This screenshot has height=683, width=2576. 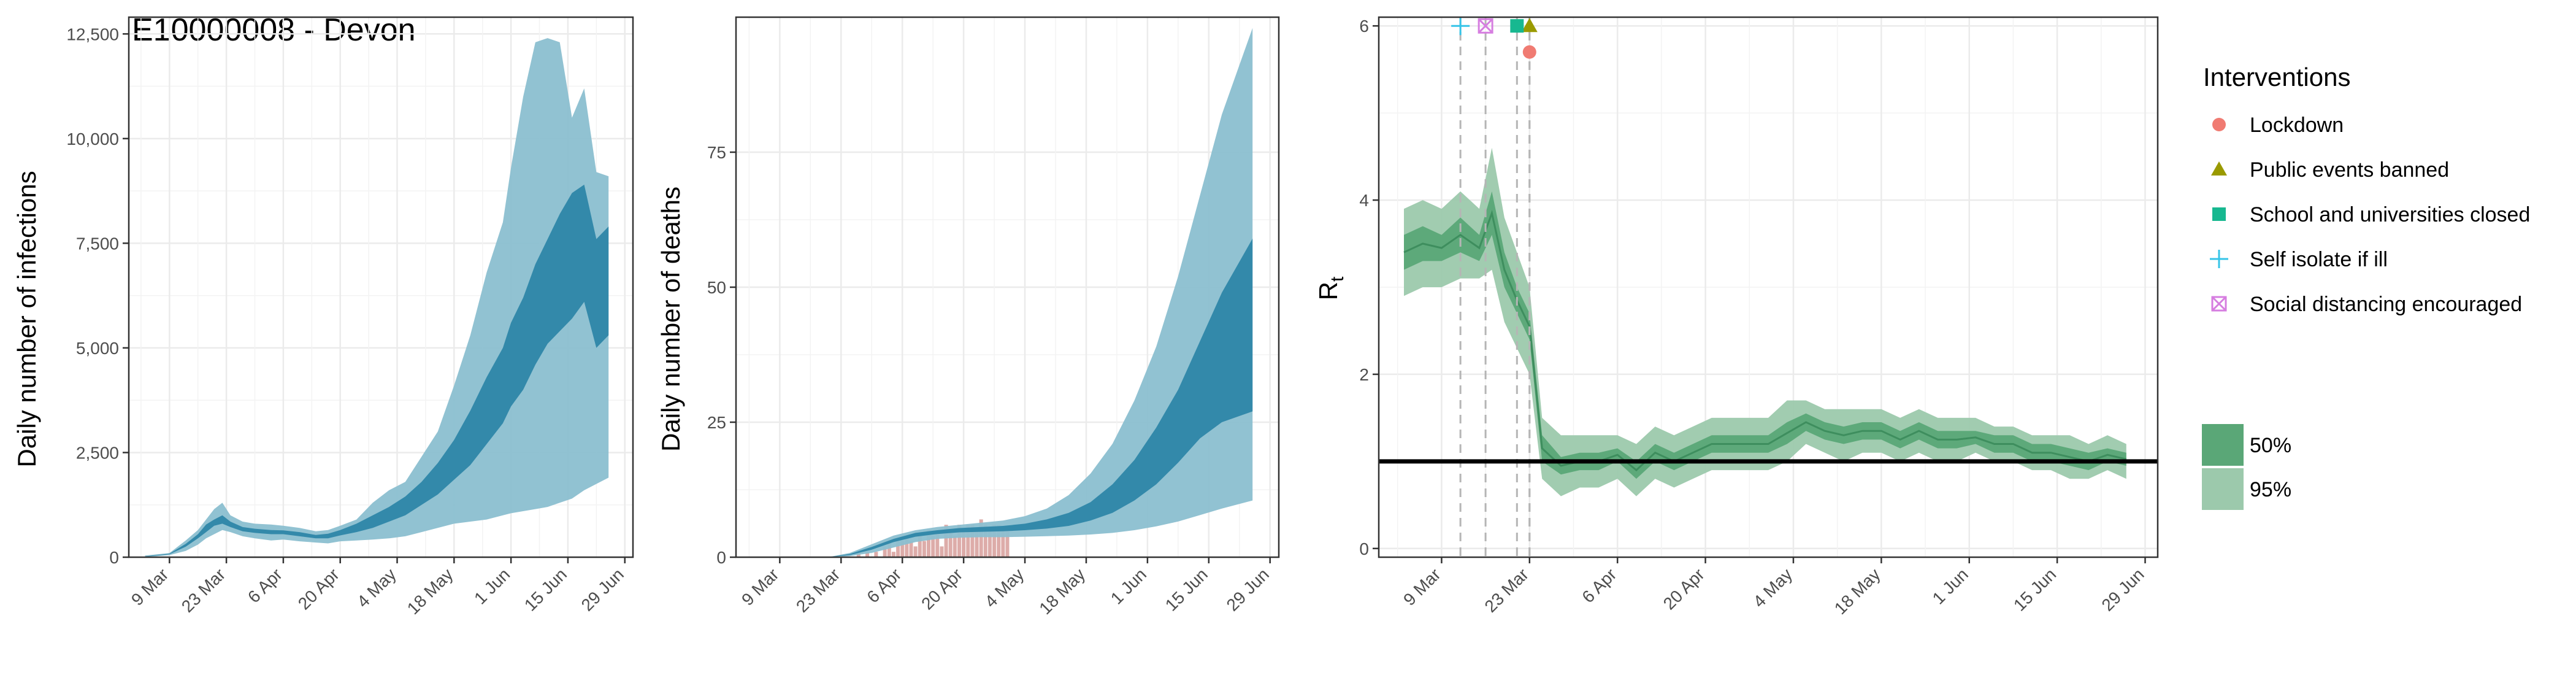 I want to click on y-tick-label: 12,500, so click(x=92, y=34).